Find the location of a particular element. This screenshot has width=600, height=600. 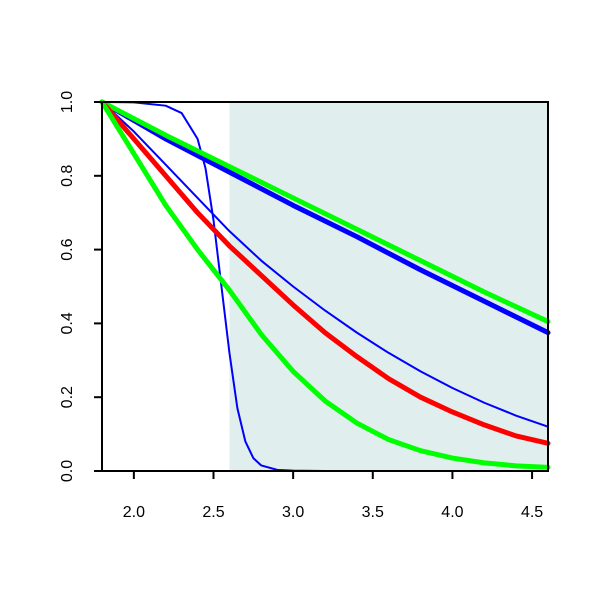

x-axis: 2.0 2.5 3.0 3.5 4.0 4.5 is located at coordinates (333, 495).